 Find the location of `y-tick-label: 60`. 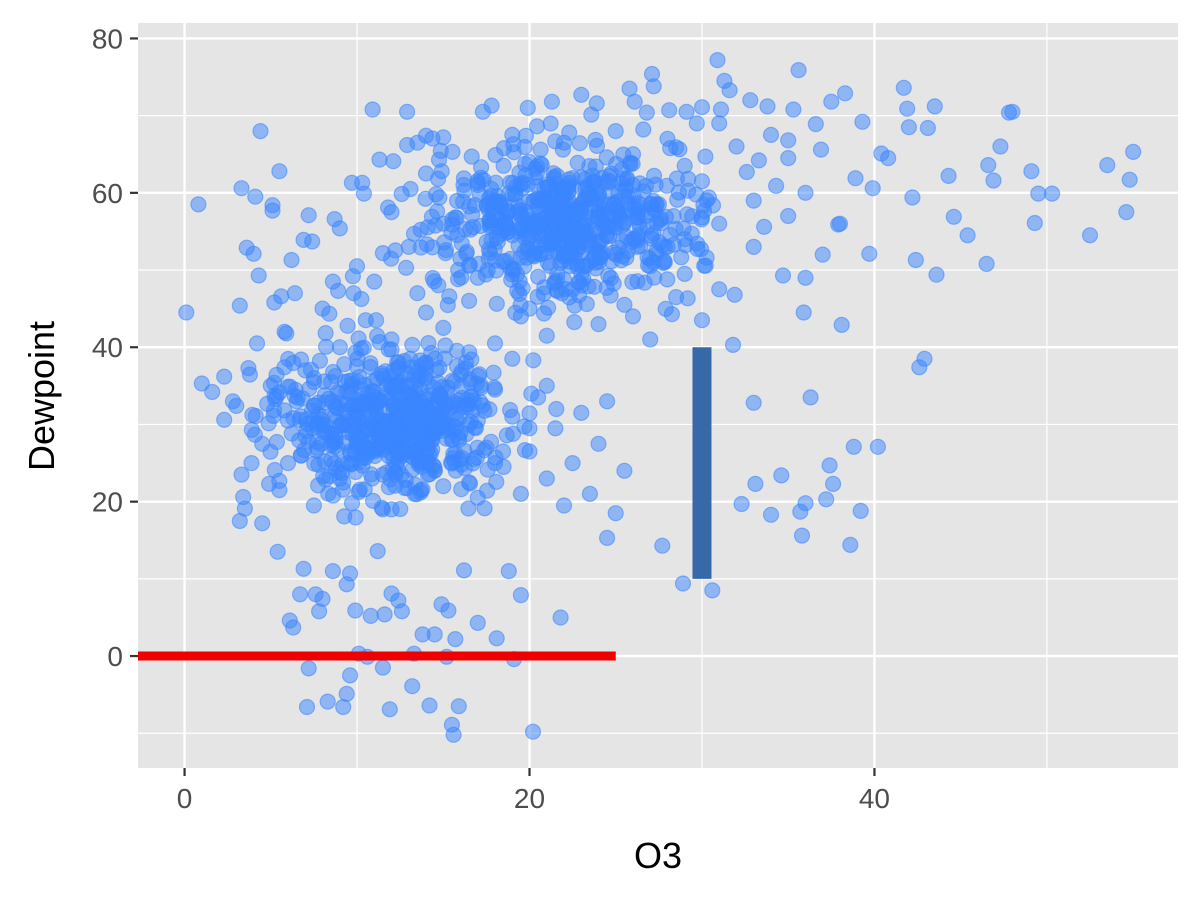

y-tick-label: 60 is located at coordinates (107, 193).